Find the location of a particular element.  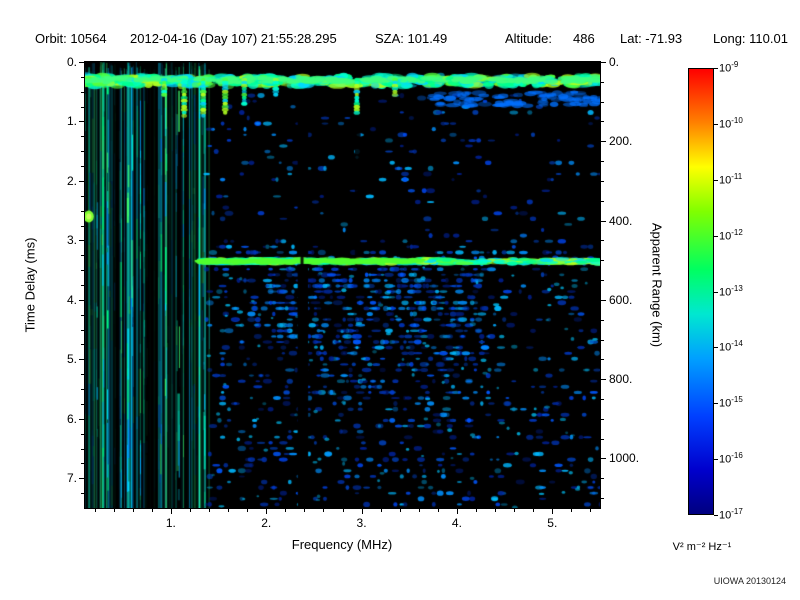

y-axis-title-right: Apparent Range (km) is located at coordinates (657, 285).